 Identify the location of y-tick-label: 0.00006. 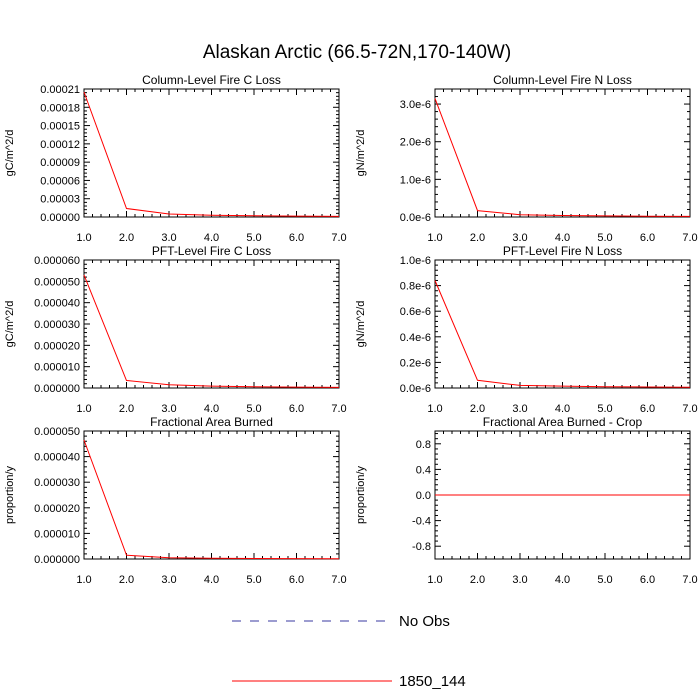
(60, 181).